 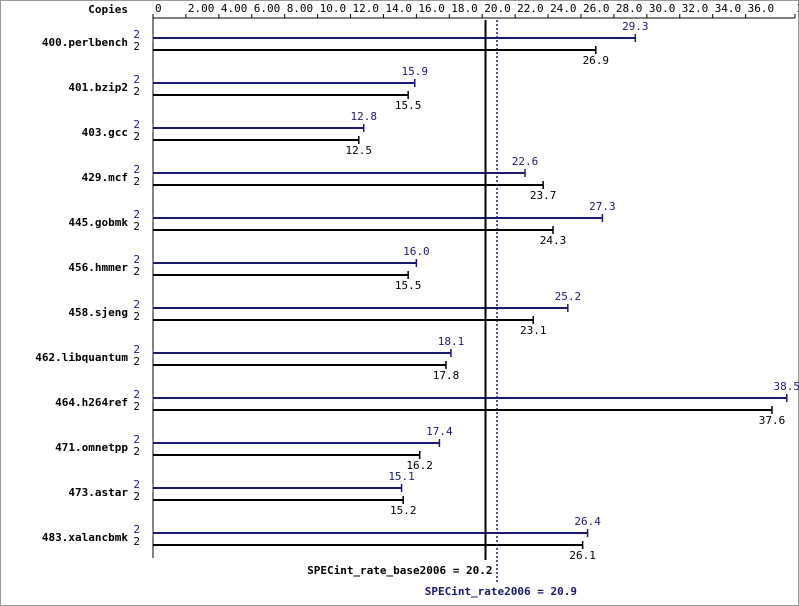 What do you see at coordinates (419, 465) in the screenshot?
I see `value-label: 16.2` at bounding box center [419, 465].